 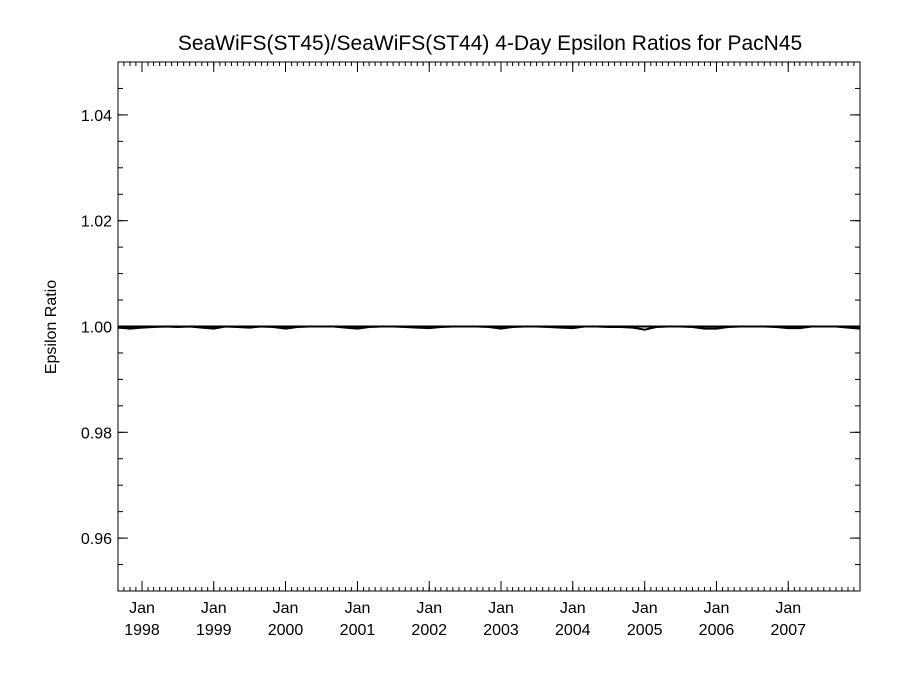 What do you see at coordinates (488, 328) in the screenshot?
I see `series-lines` at bounding box center [488, 328].